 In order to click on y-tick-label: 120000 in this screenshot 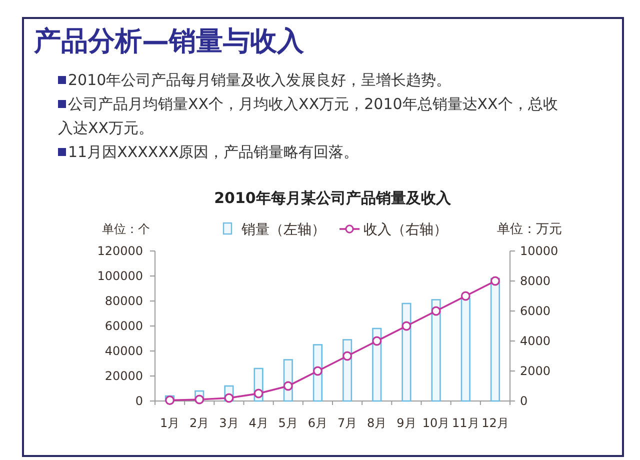, I will do `click(120, 251)`.